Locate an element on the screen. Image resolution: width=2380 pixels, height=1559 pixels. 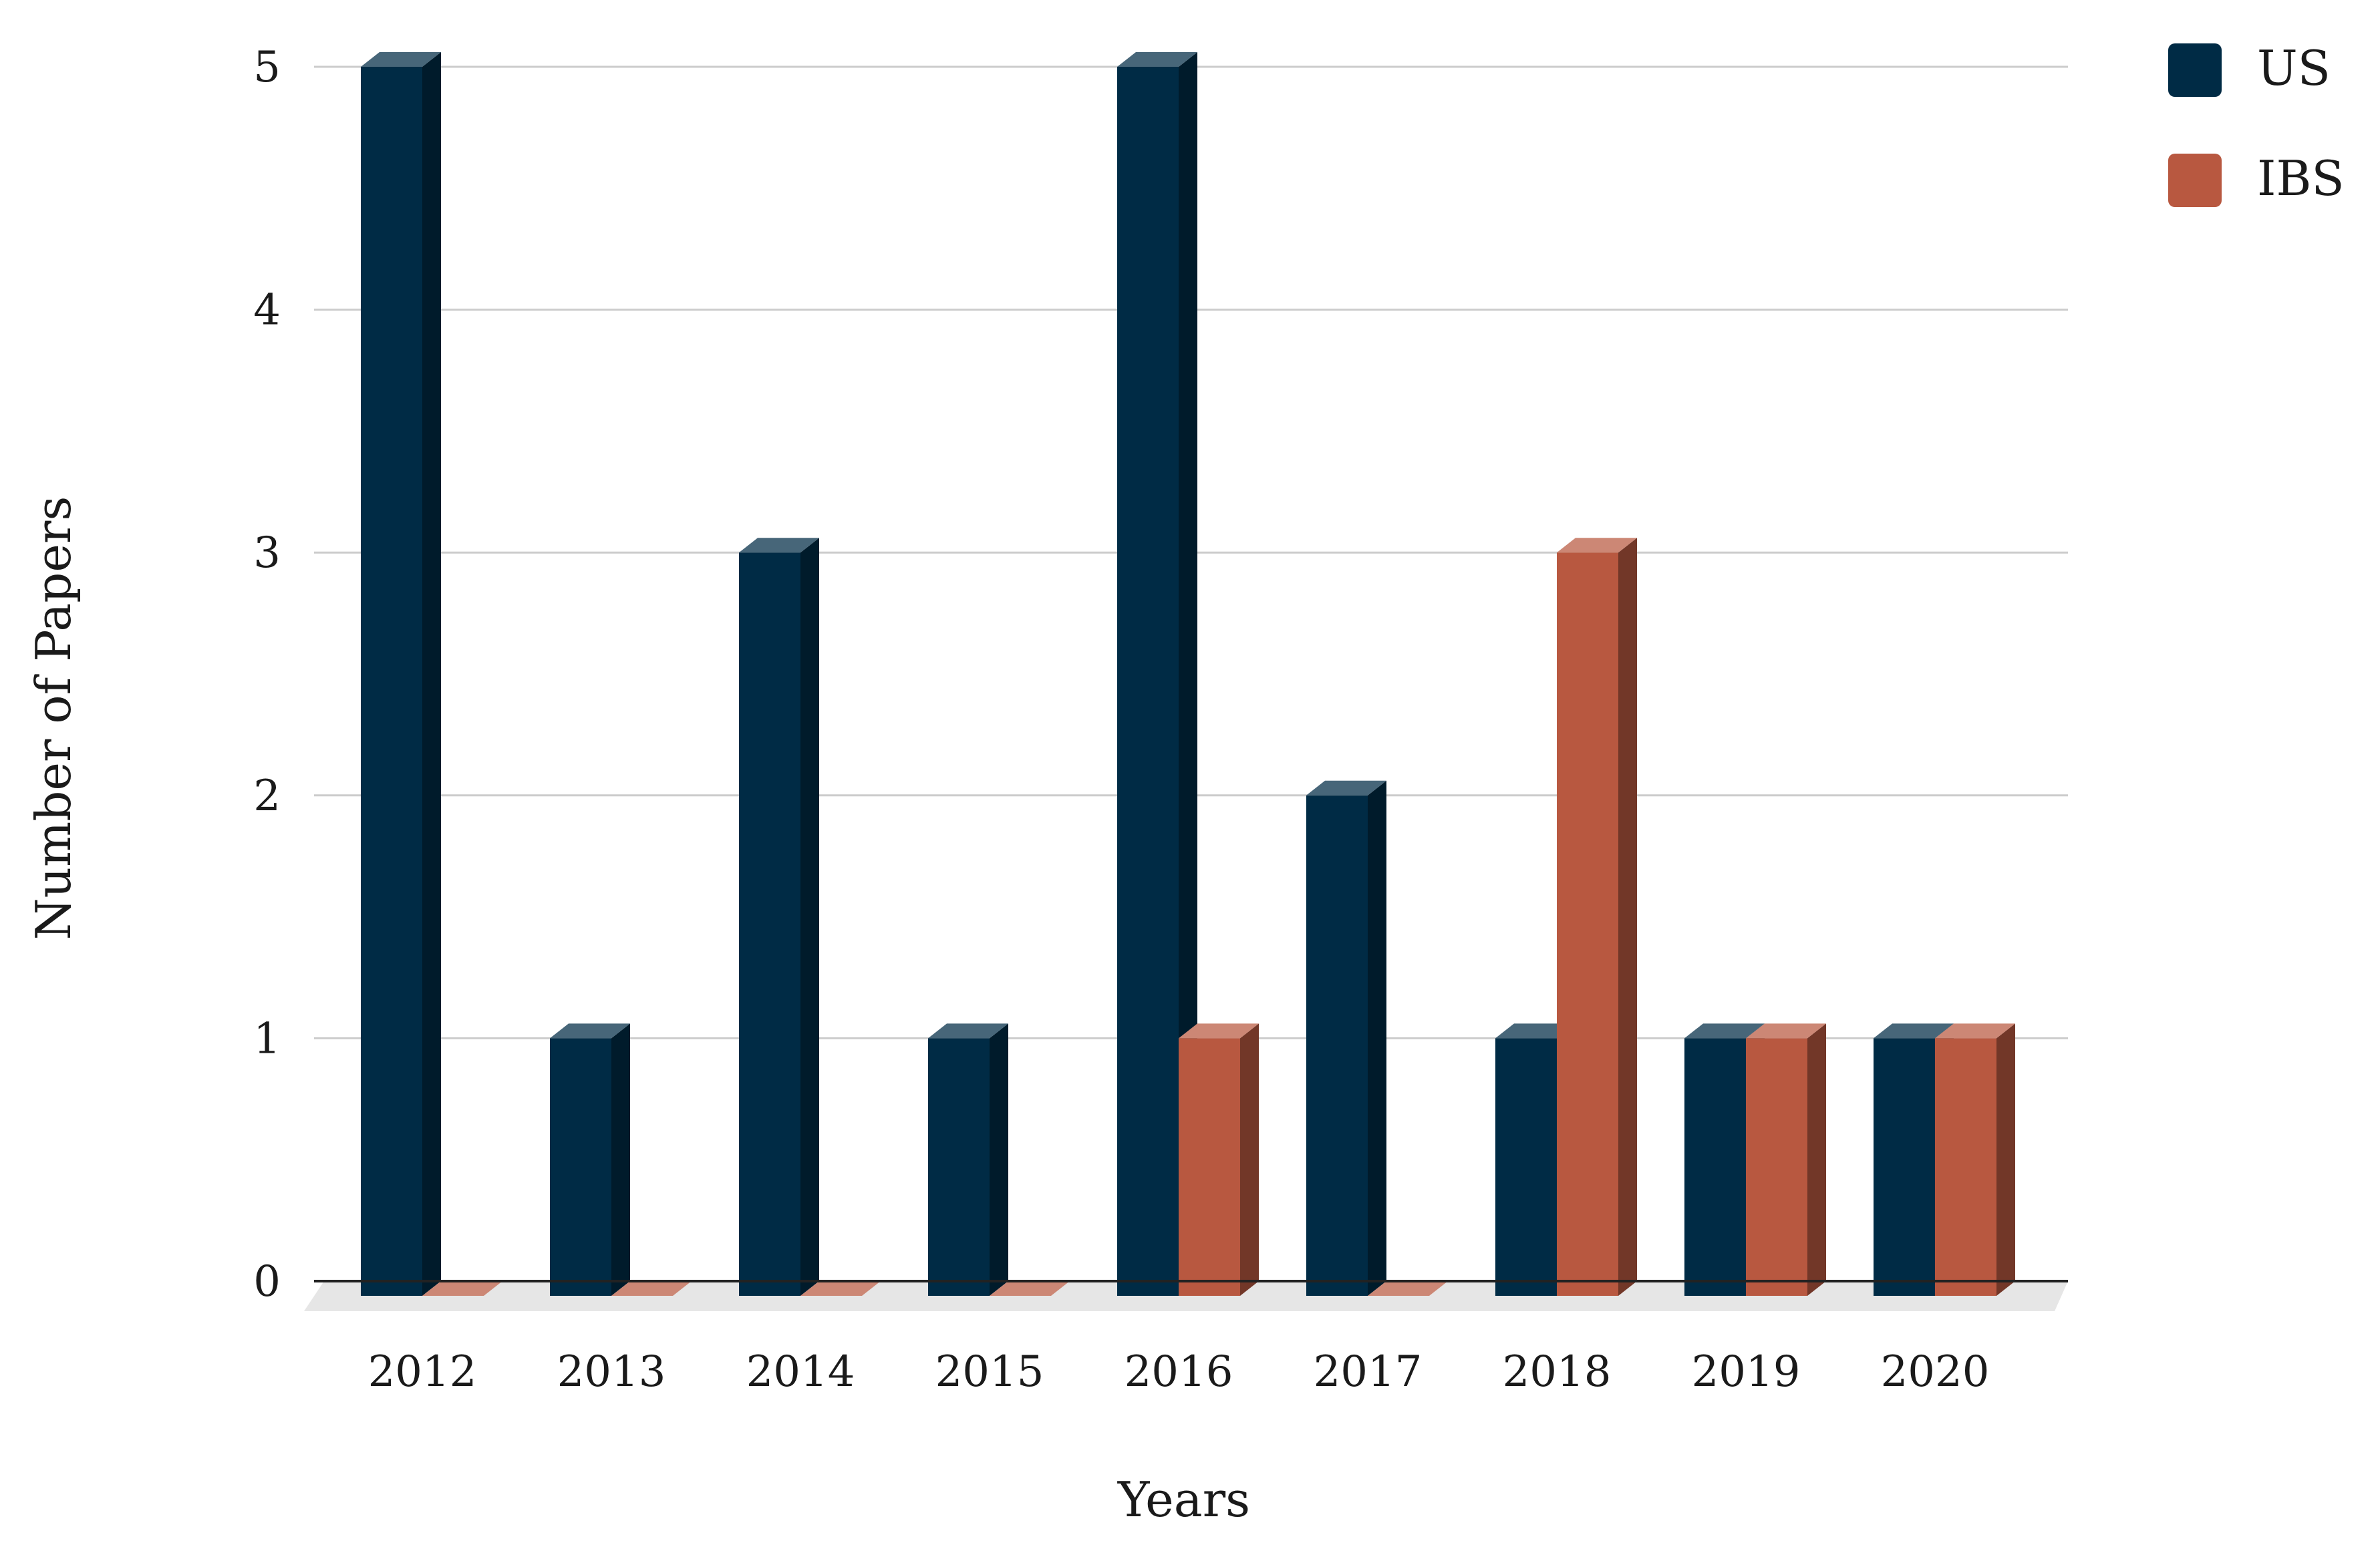
legend-swatch-ibs is located at coordinates (2195, 180).